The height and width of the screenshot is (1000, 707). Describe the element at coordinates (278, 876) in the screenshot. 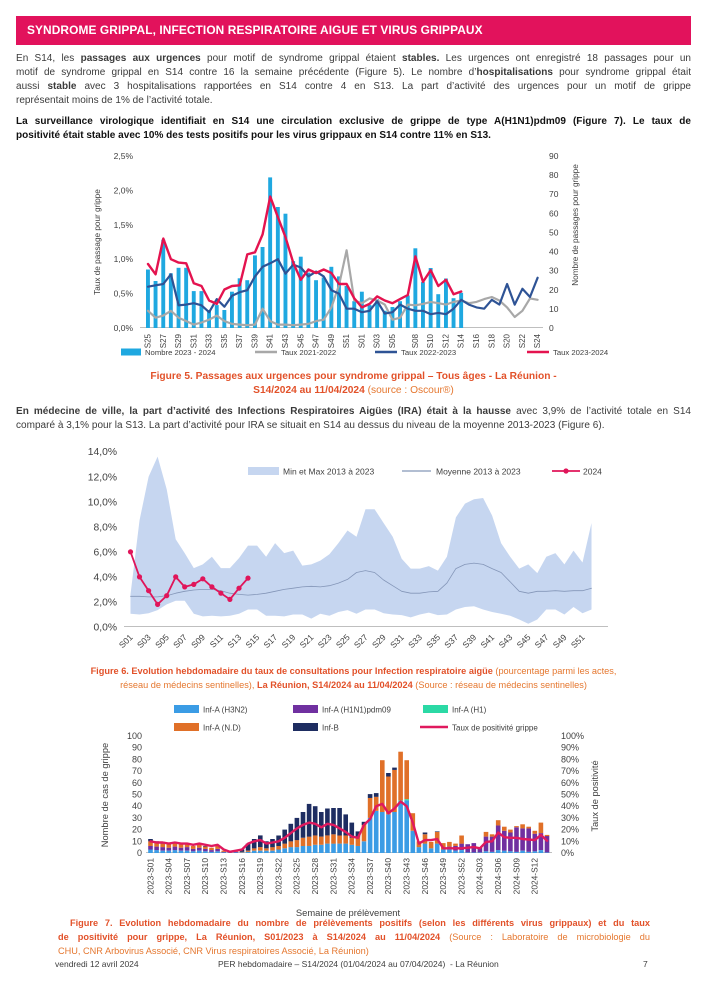

I see `svg-text: 2023-S22` at that location.